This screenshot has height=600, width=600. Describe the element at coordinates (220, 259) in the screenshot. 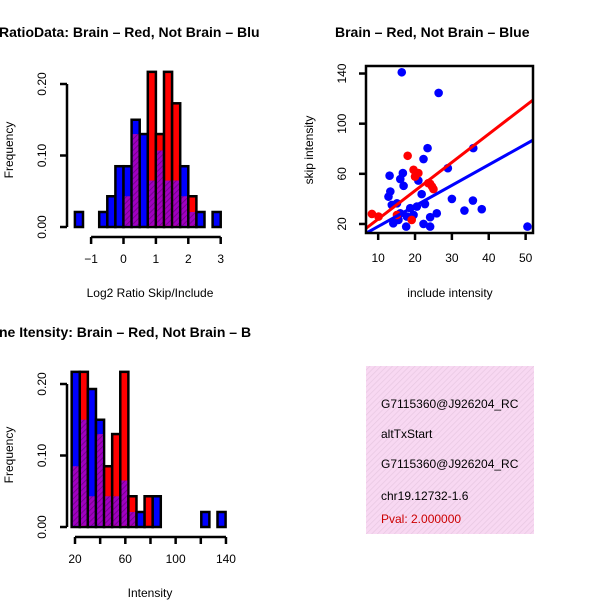

I see `ratio-x-tick-label: 3` at that location.